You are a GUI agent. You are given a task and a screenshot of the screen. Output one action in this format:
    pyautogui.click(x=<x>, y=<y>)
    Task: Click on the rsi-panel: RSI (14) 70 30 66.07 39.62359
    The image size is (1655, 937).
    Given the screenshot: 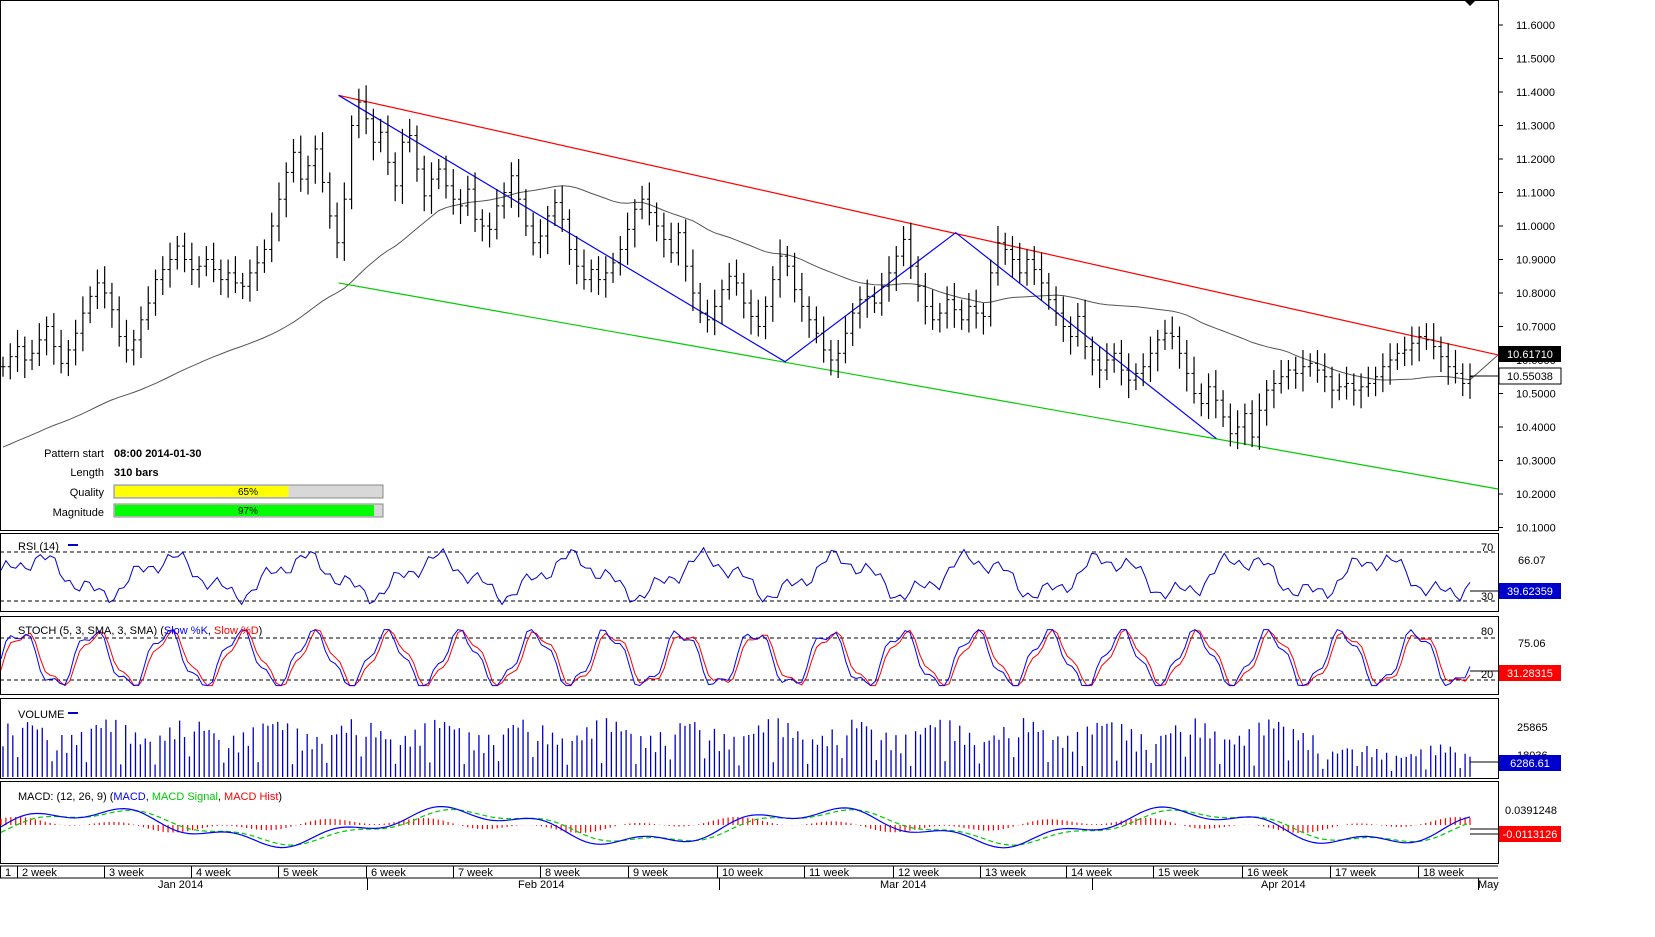 What is the action you would take?
    pyautogui.click(x=780, y=572)
    